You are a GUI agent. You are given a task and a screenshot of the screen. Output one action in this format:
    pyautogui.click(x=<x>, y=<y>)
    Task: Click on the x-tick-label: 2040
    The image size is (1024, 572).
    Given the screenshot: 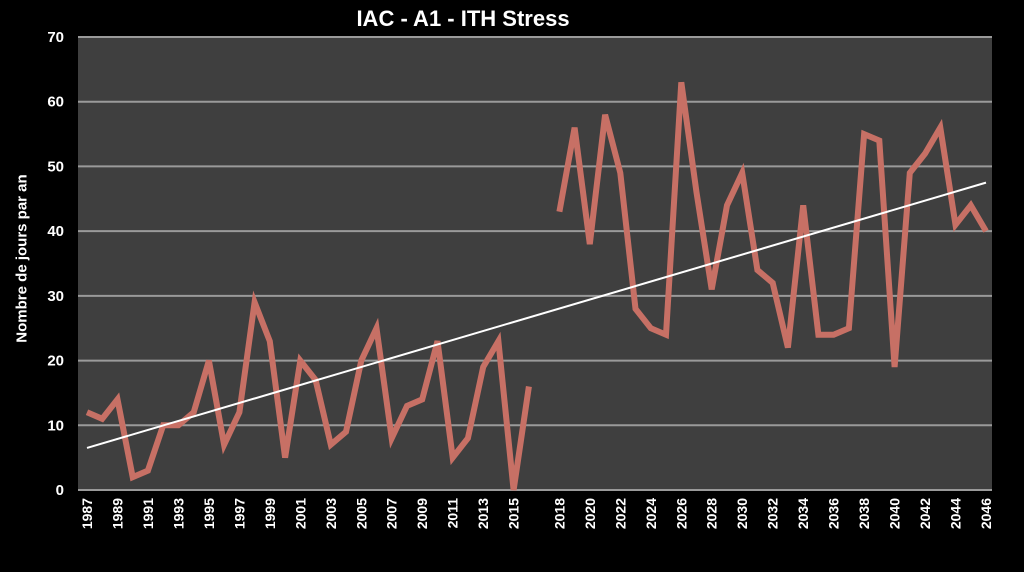 What is the action you would take?
    pyautogui.click(x=895, y=513)
    